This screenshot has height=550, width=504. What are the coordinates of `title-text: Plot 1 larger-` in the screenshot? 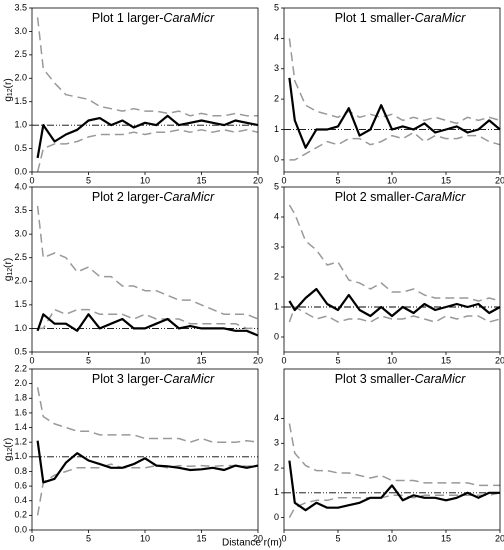 It's located at (128, 18).